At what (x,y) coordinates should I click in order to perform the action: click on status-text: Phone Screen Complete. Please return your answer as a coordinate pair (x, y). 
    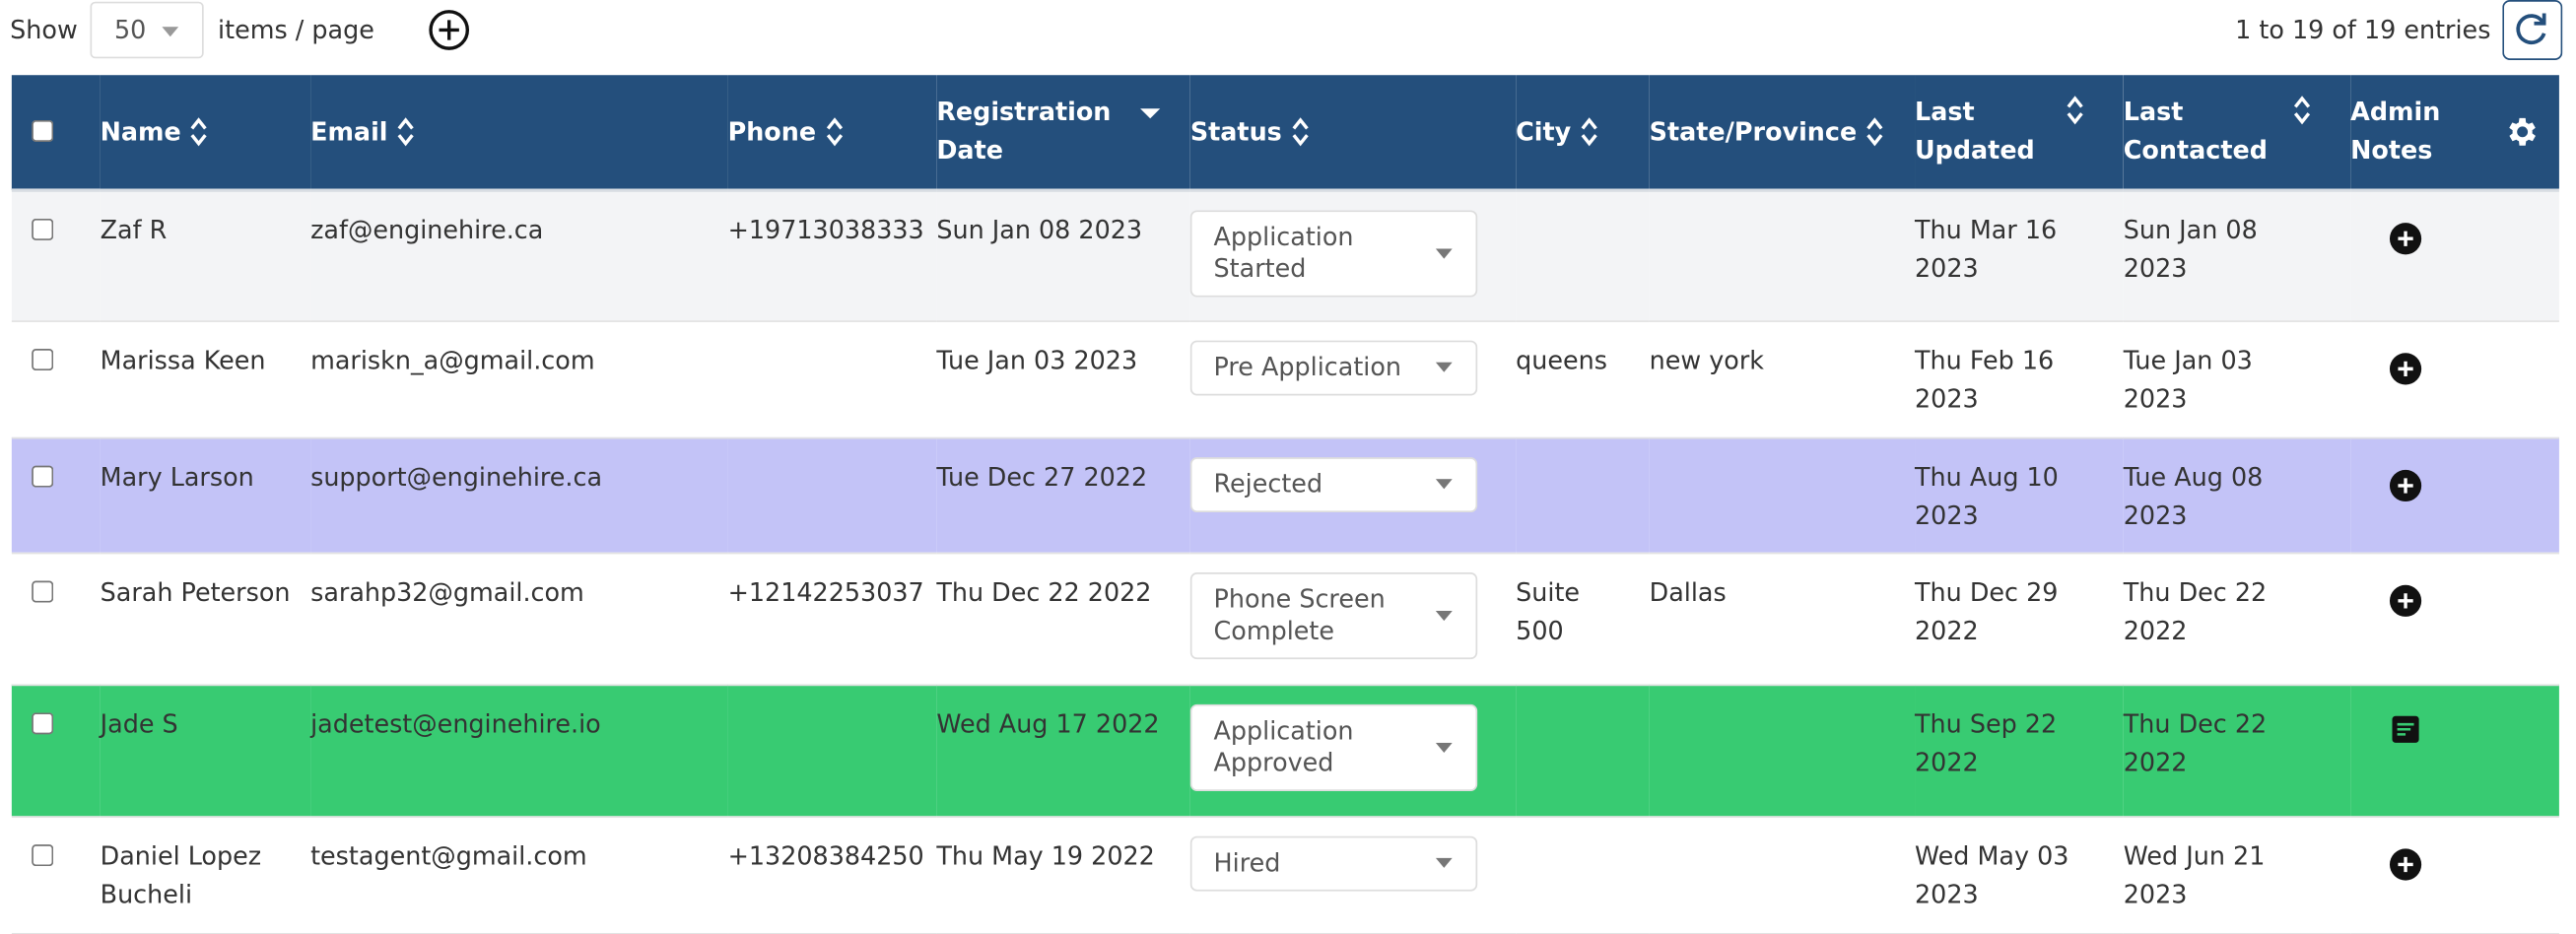
    Looking at the image, I should click on (1299, 614).